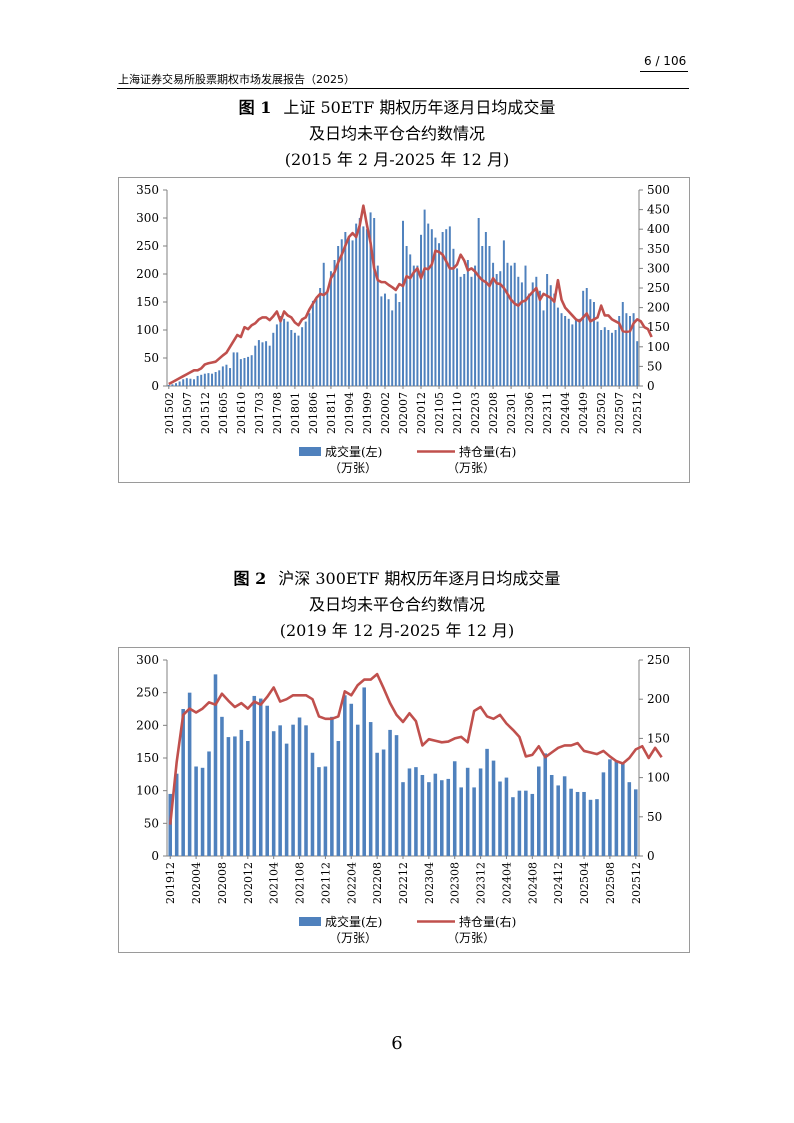  Describe the element at coordinates (353, 921) in the screenshot. I see `legend-volume-label: 成交量(左)` at that location.